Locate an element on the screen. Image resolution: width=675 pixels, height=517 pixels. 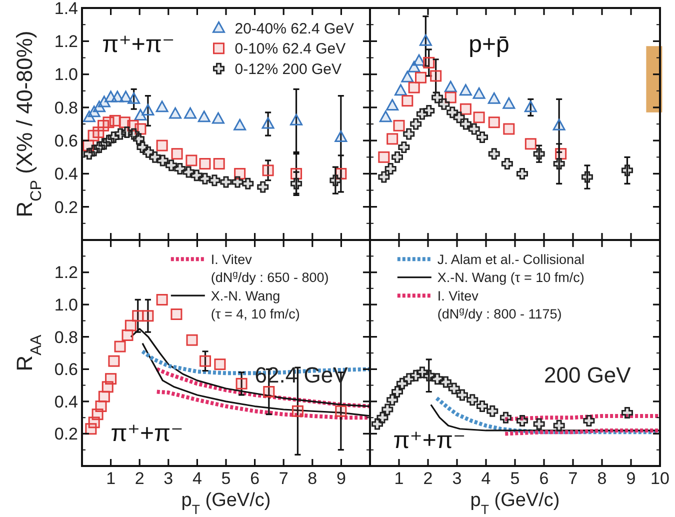
x-tick-label: 8 is located at coordinates (602, 478).